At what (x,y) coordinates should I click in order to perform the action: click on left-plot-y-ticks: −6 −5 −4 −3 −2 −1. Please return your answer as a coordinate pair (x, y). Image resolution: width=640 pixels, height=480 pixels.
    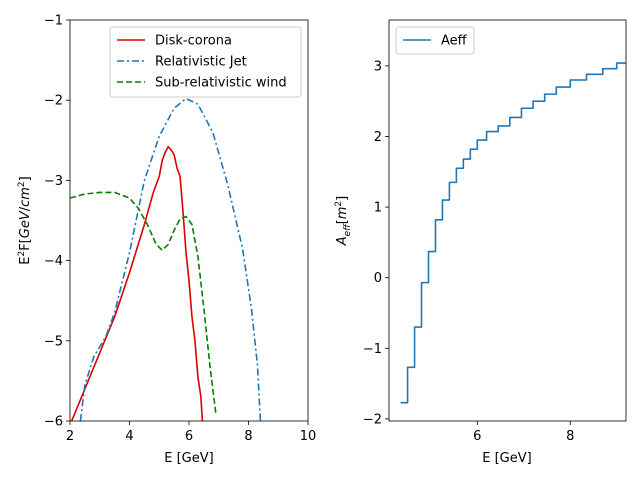
    Looking at the image, I should click on (57, 222).